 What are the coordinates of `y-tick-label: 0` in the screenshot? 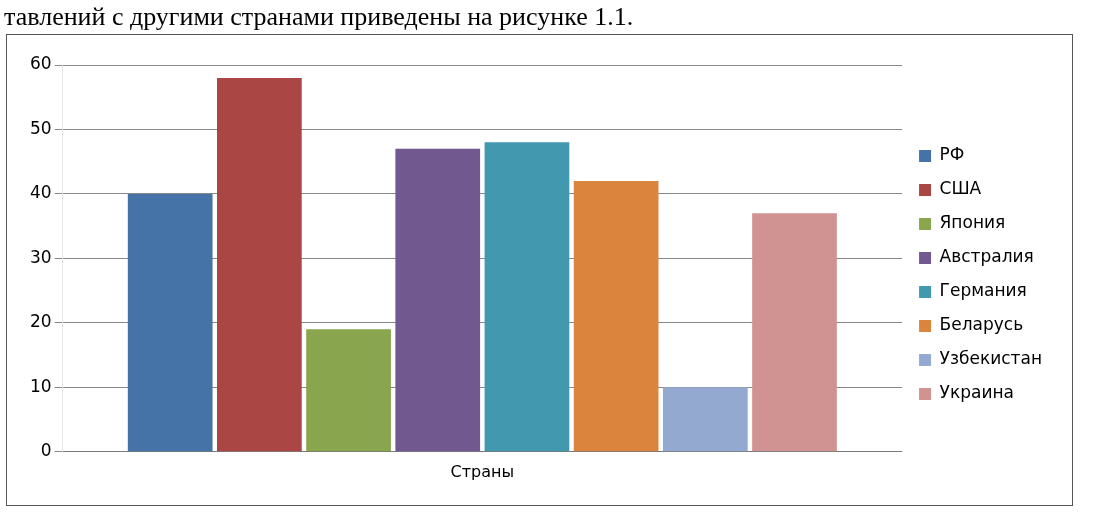 It's located at (46, 450).